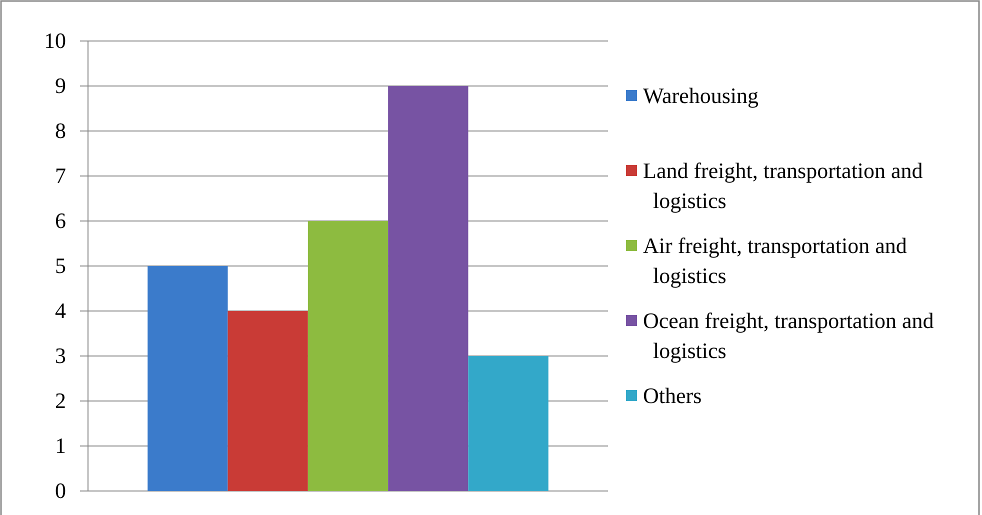 Image resolution: width=982 pixels, height=515 pixels. What do you see at coordinates (60, 445) in the screenshot?
I see `y-tick-label: 1` at bounding box center [60, 445].